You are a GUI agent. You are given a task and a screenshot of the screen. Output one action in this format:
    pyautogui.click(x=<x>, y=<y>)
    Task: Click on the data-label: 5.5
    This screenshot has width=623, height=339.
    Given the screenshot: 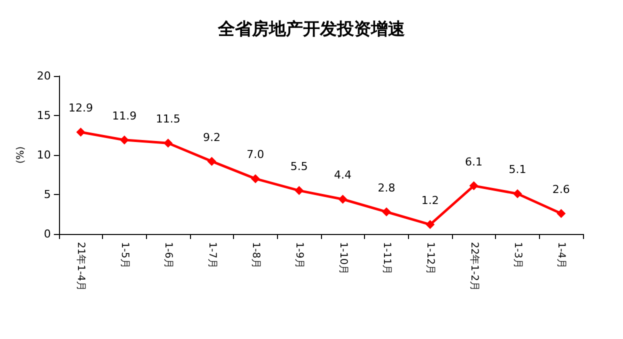 What is the action you would take?
    pyautogui.click(x=299, y=167)
    